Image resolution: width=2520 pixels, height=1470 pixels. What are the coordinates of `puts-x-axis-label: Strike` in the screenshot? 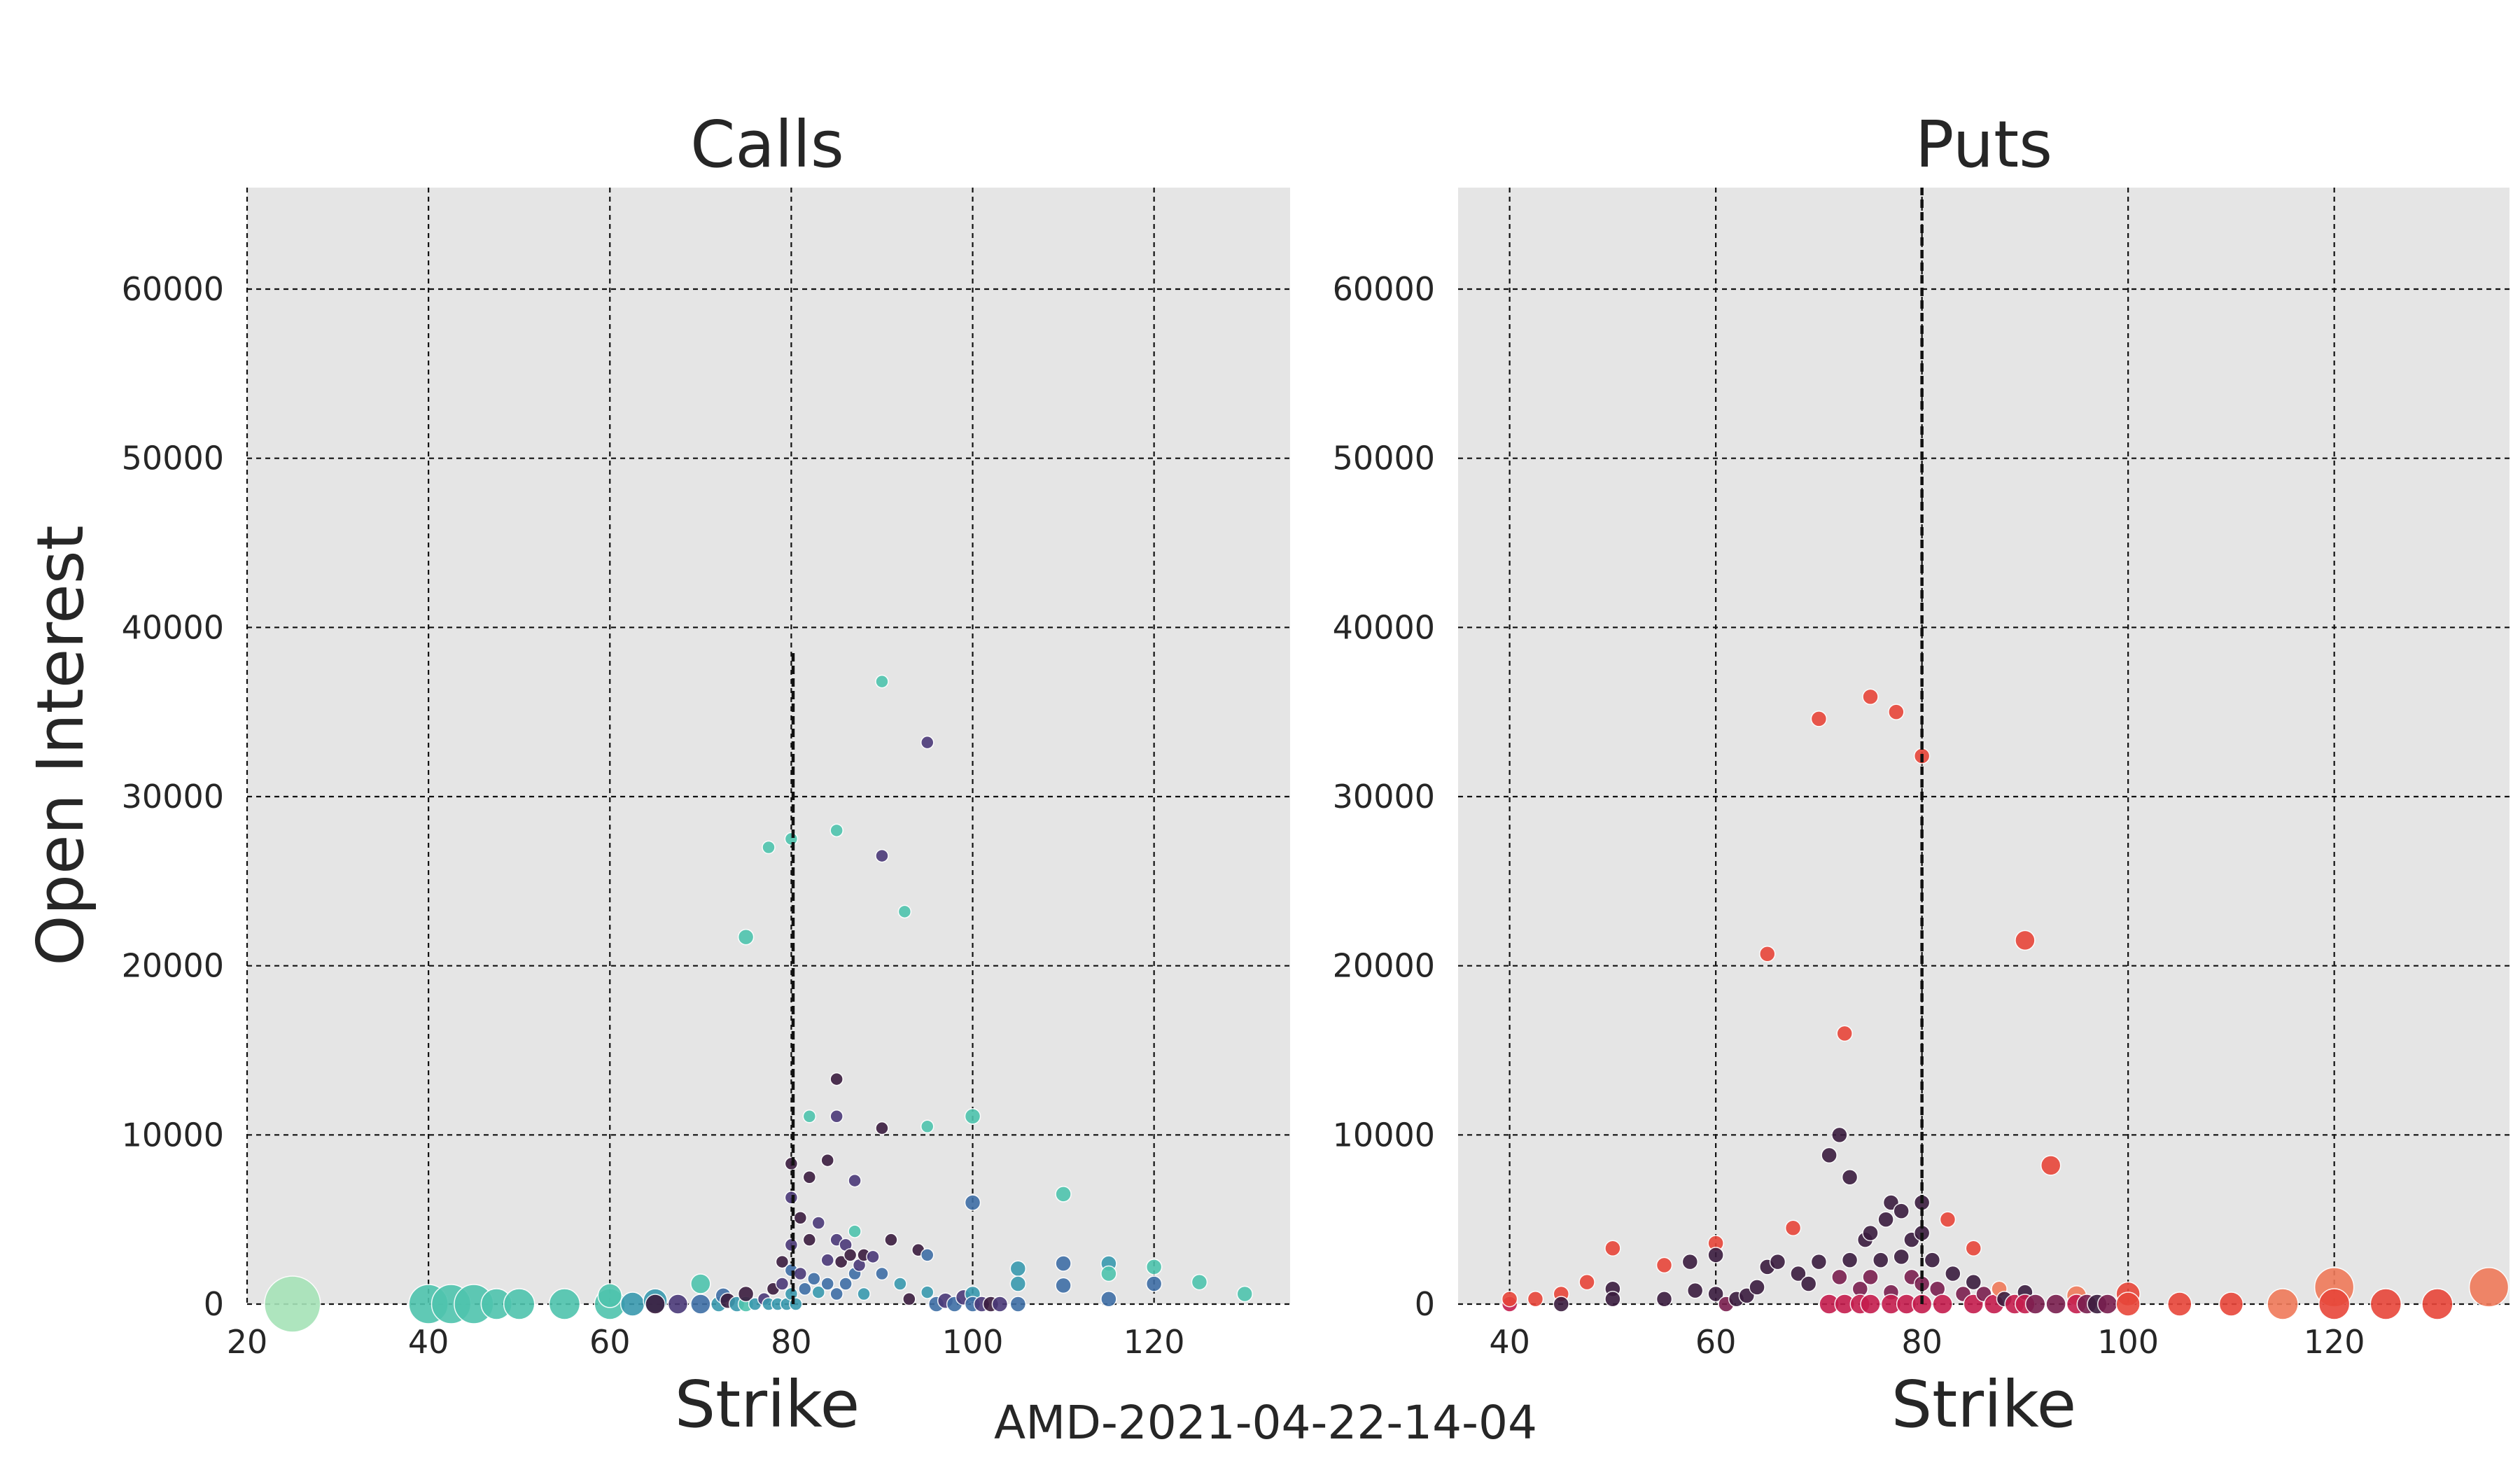 It's located at (1983, 1404).